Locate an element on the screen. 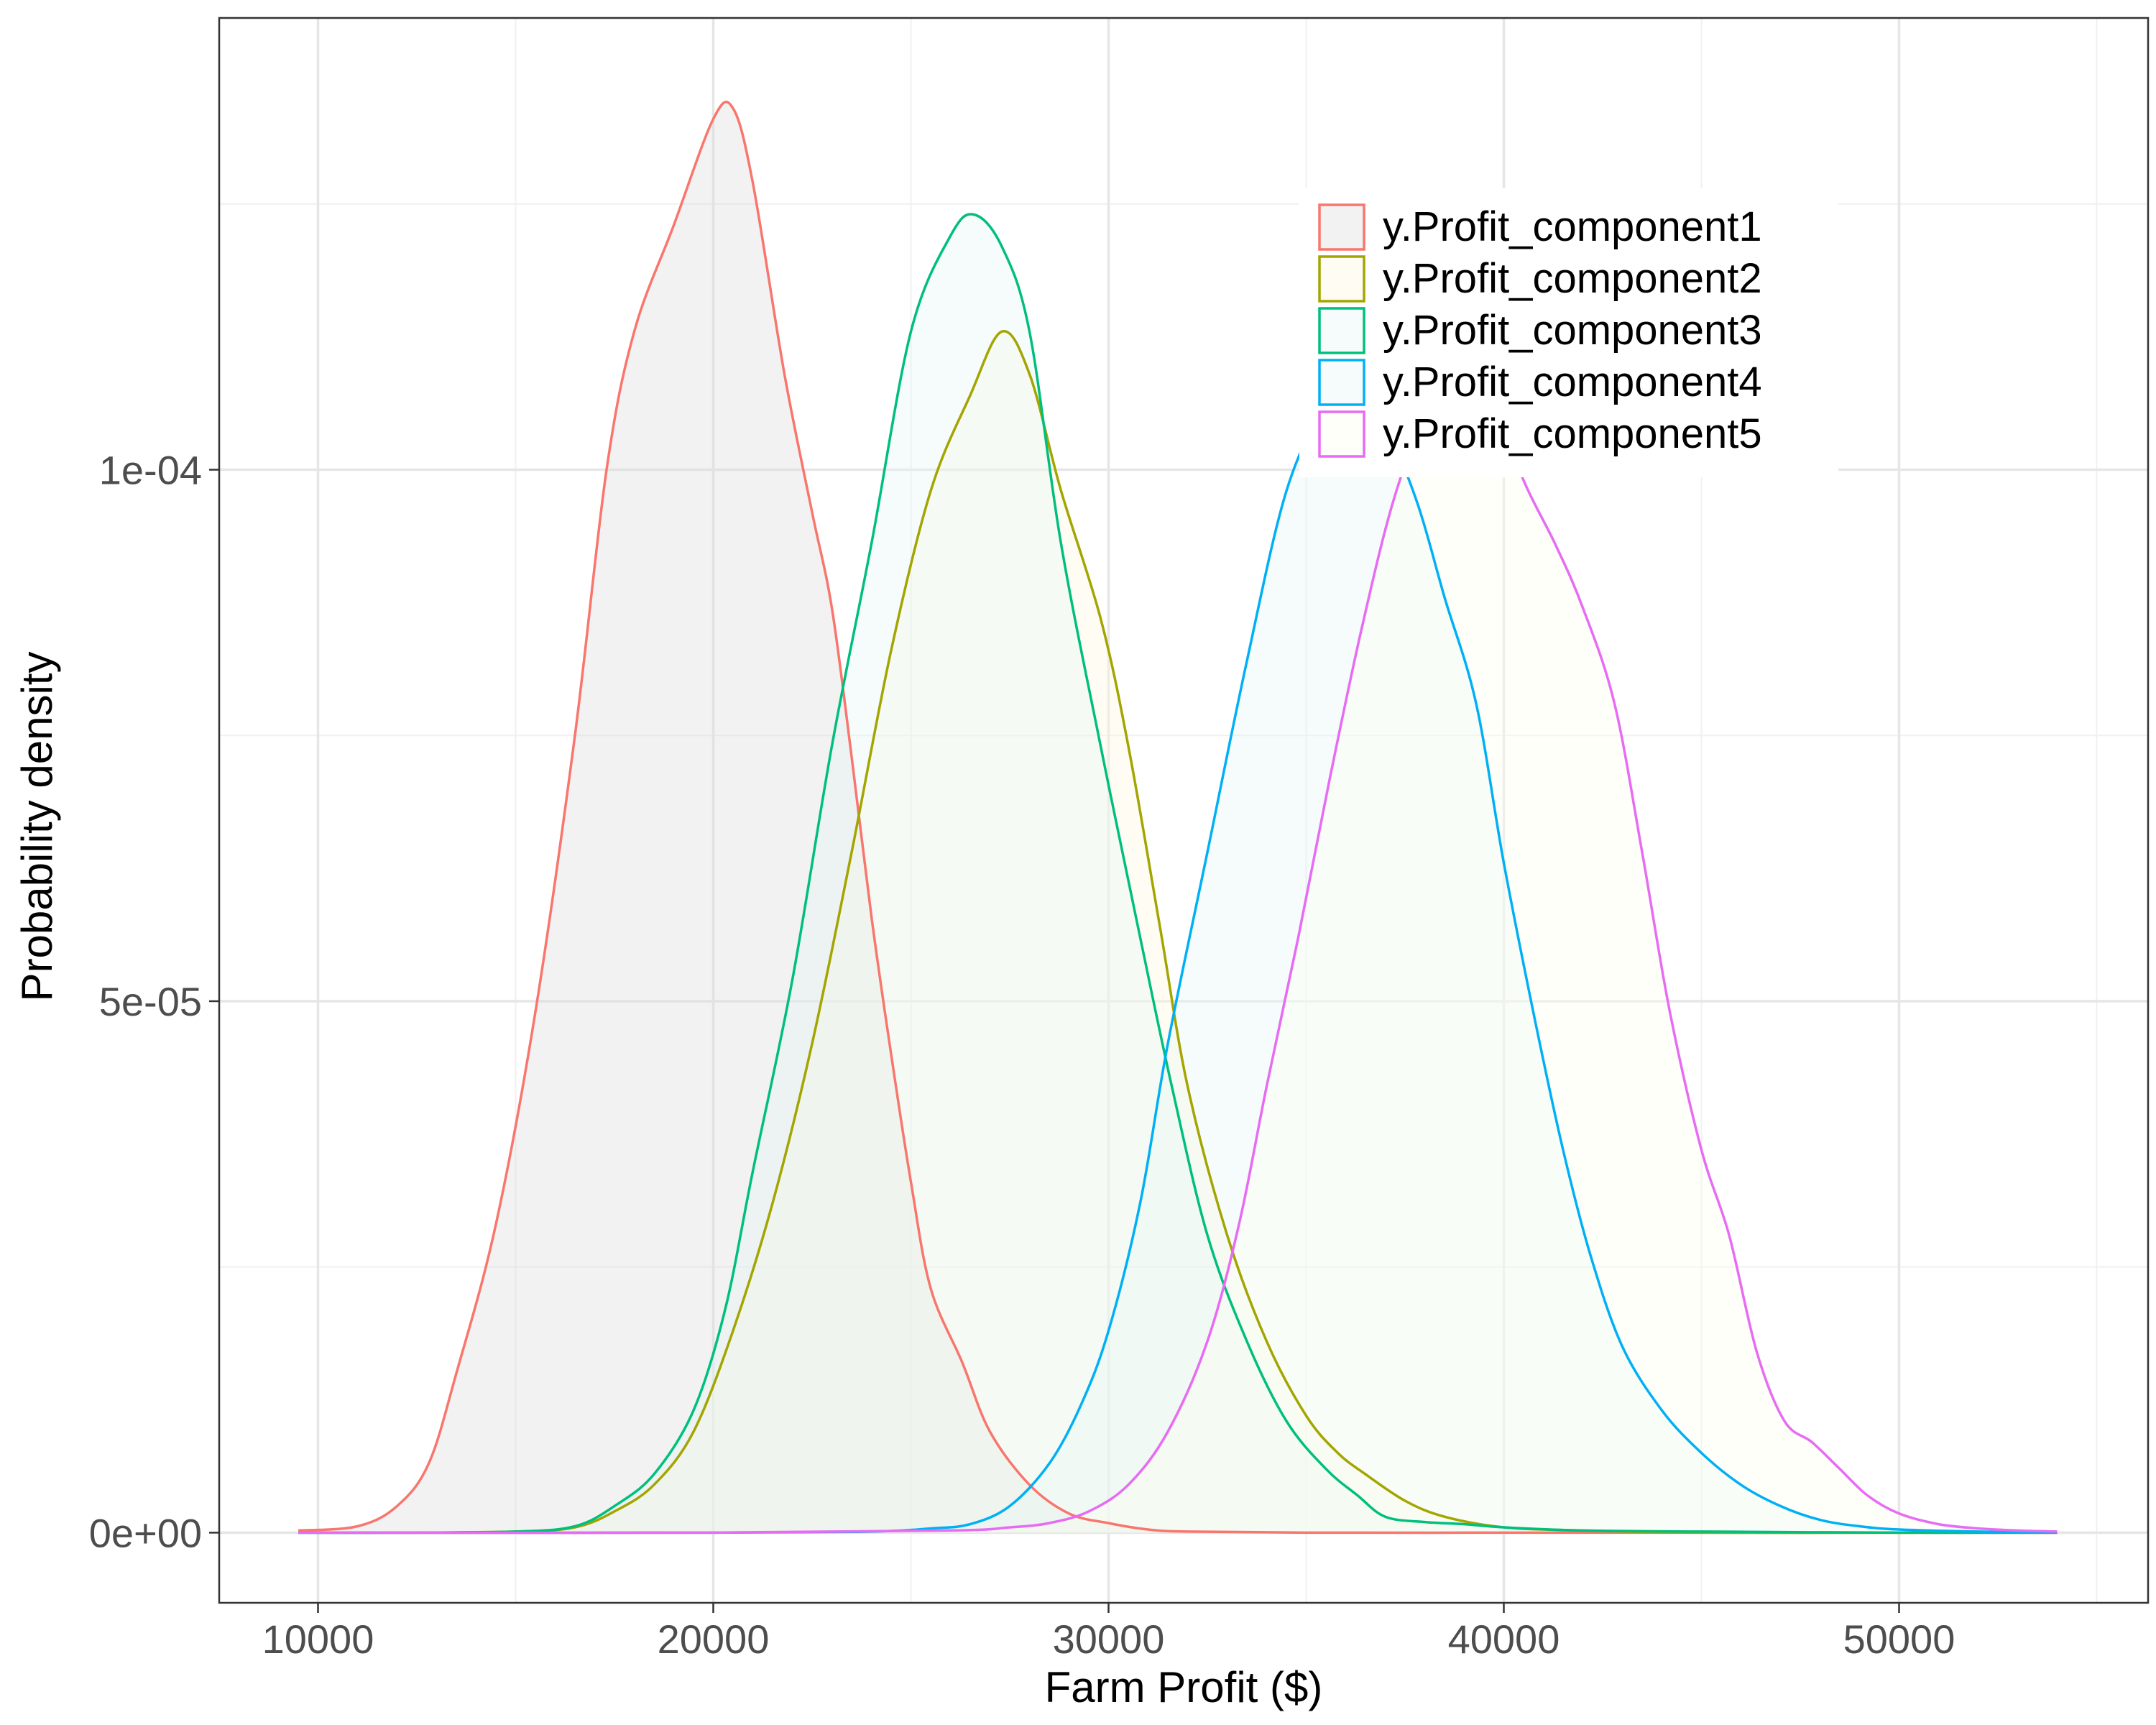 The height and width of the screenshot is (1725, 2156). x-axis: 10000 20000 30000 40000 50000 is located at coordinates (1108, 1632).